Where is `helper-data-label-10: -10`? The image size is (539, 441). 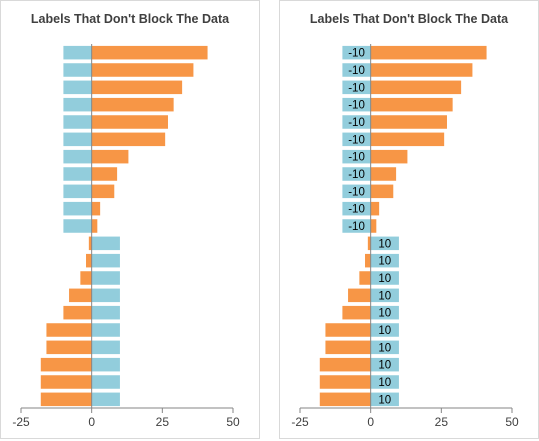 helper-data-label-10: -10 is located at coordinates (356, 210).